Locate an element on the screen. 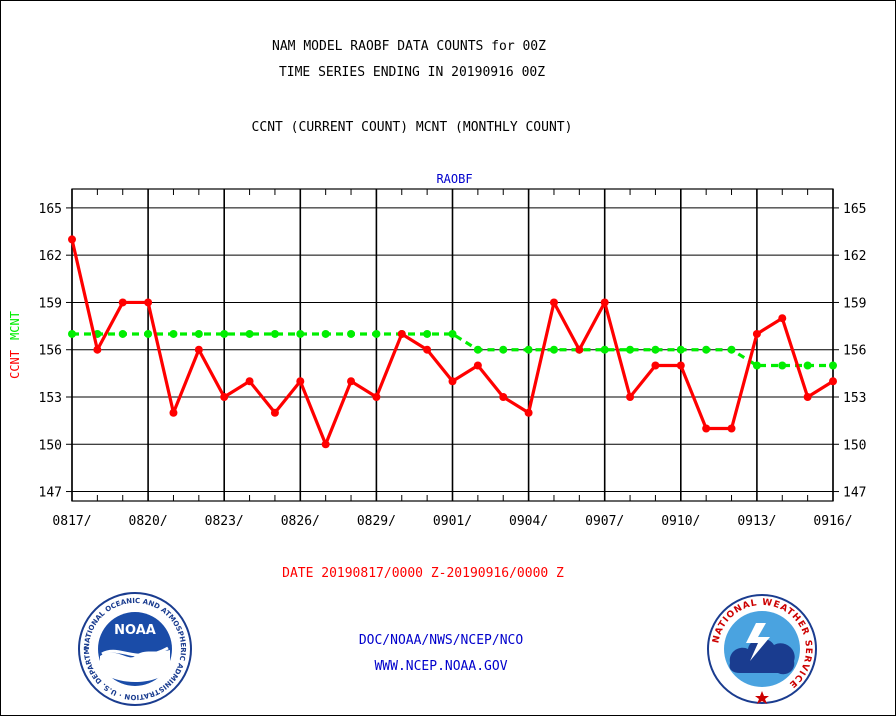 Image resolution: width=896 pixels, height=716 pixels. y-tick-label-left: 147 is located at coordinates (50, 493).